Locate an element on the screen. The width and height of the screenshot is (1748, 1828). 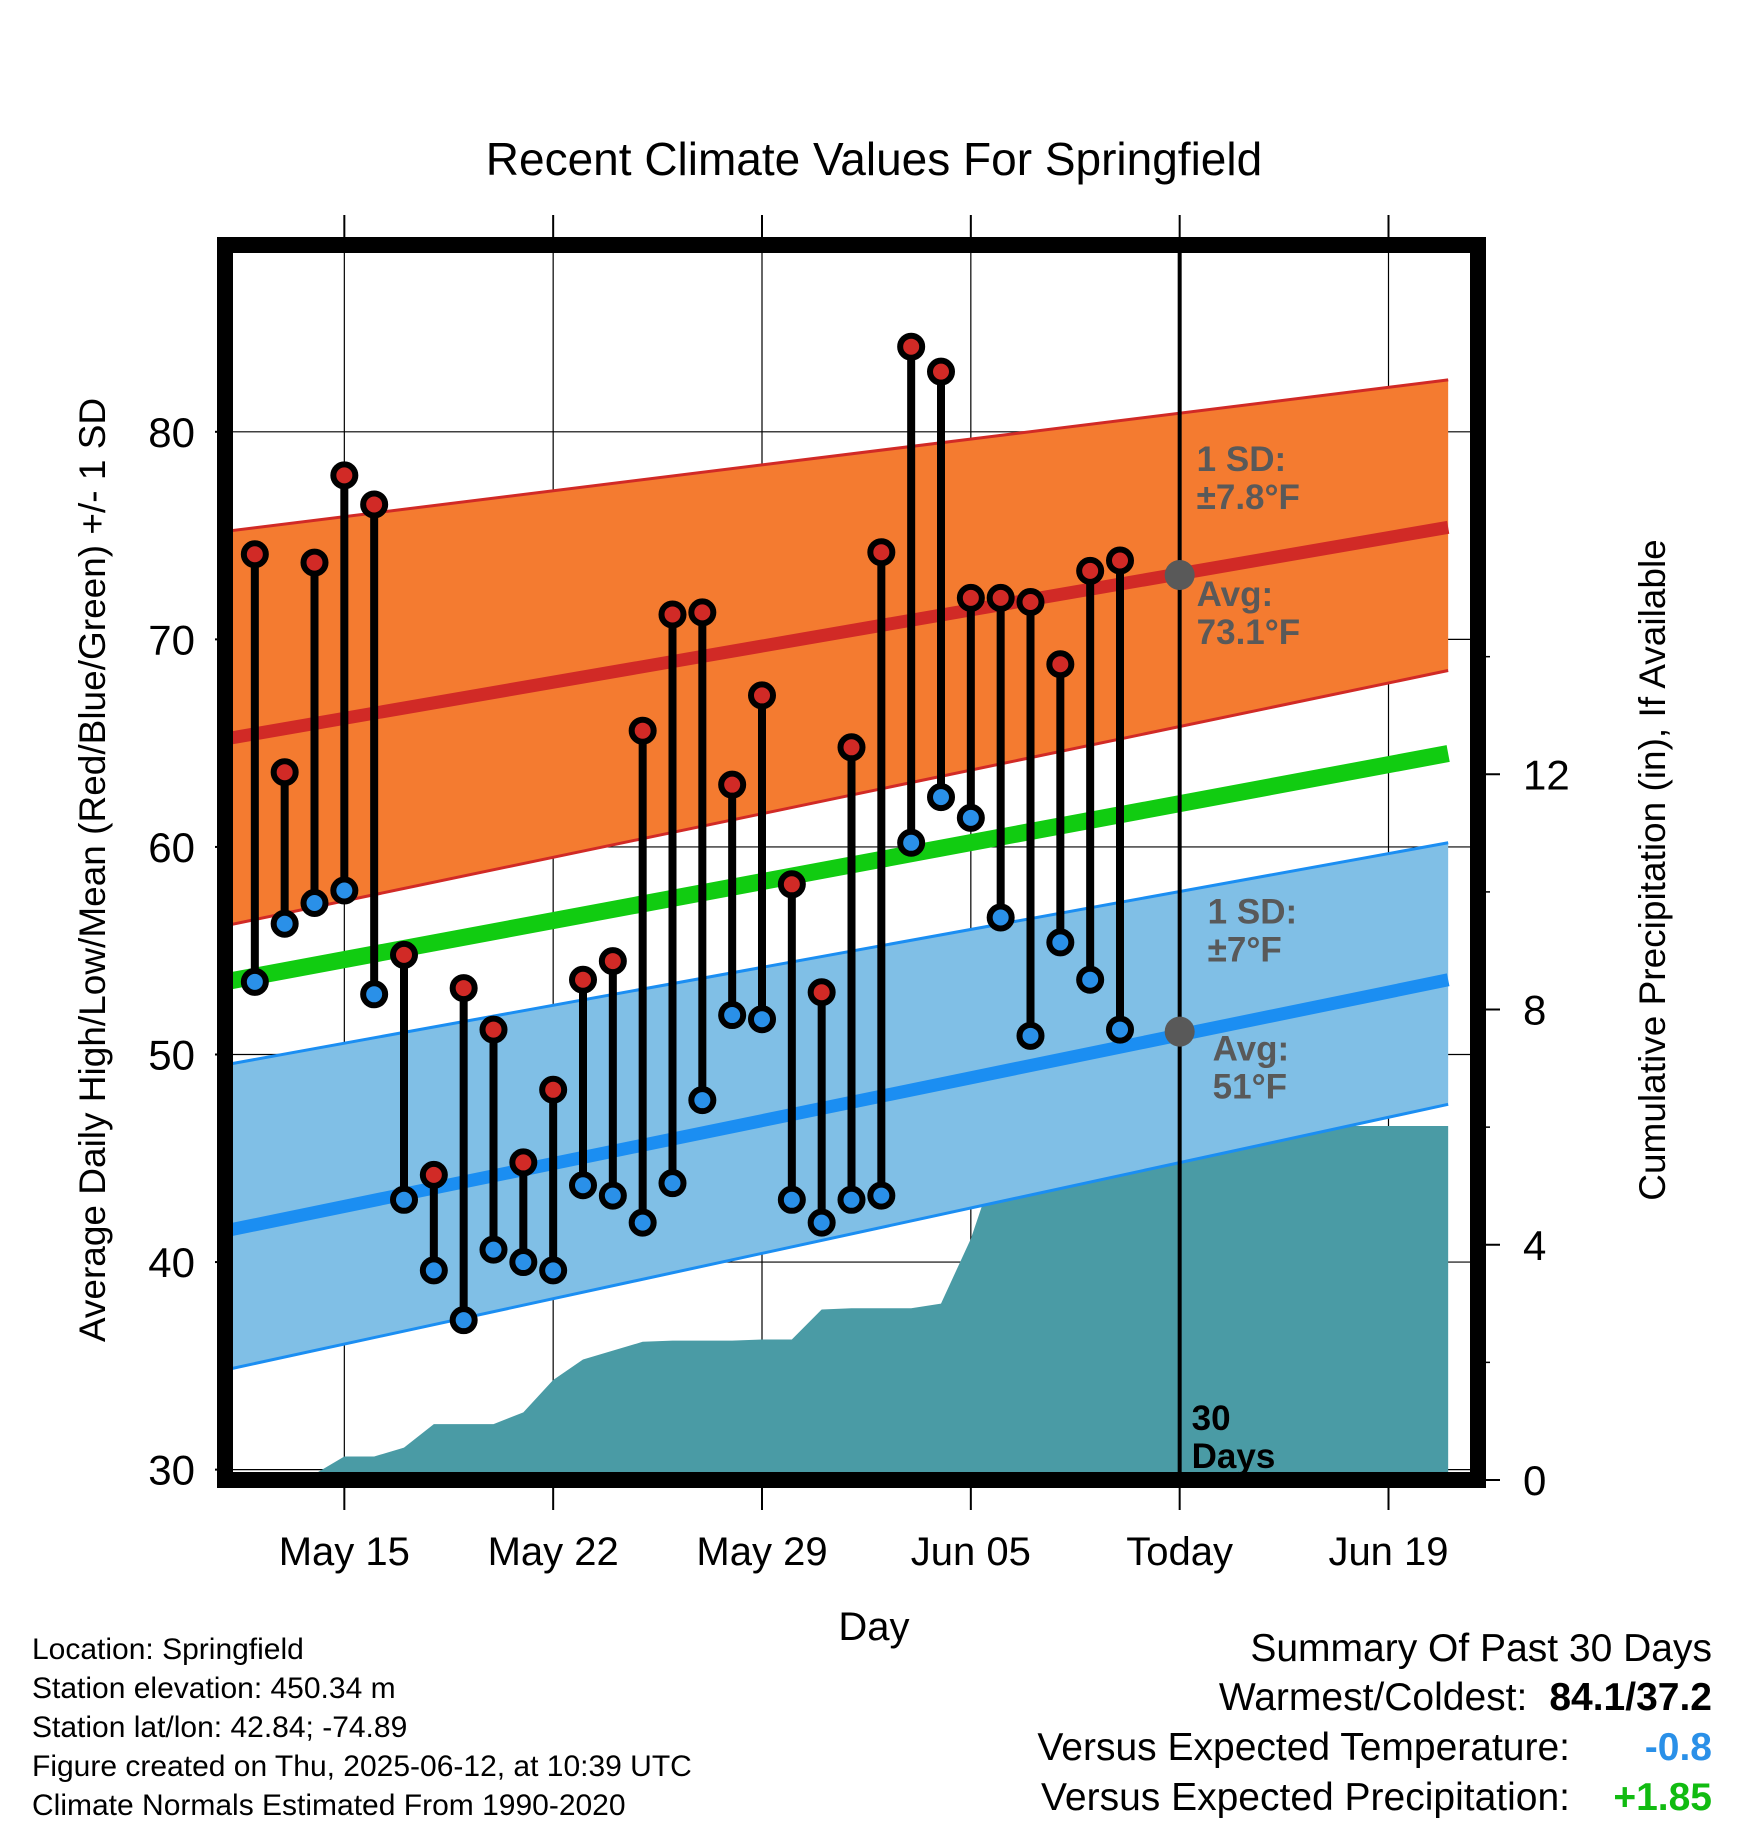
summary-warmest-value: 84.1/37.2 is located at coordinates (1630, 1697).